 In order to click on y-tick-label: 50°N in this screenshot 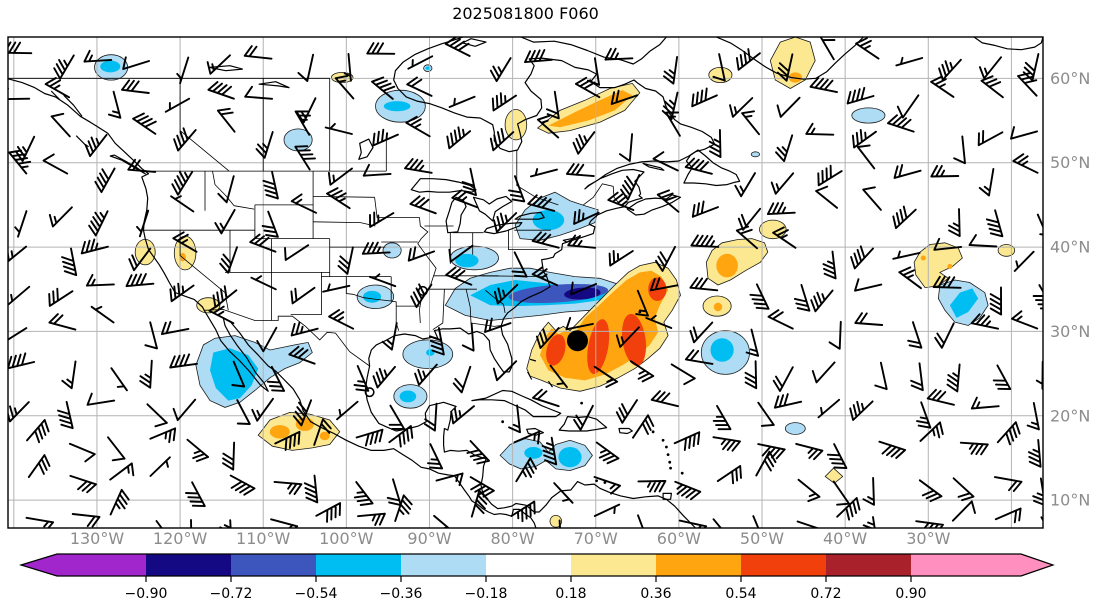, I will do `click(1070, 162)`.